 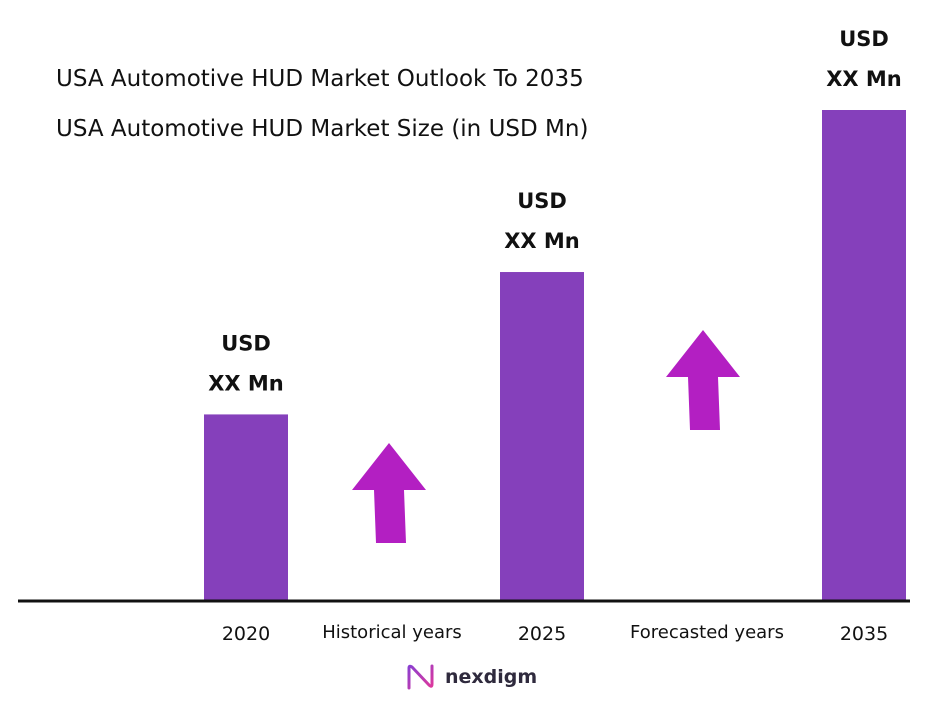 What do you see at coordinates (392, 632) in the screenshot?
I see `period-label-0: Historical years` at bounding box center [392, 632].